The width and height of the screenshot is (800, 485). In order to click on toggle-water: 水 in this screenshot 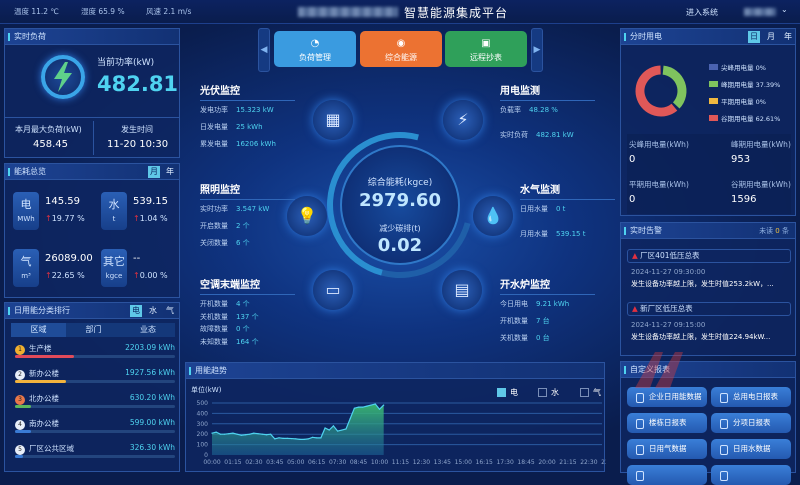, I will do `click(153, 310)`.